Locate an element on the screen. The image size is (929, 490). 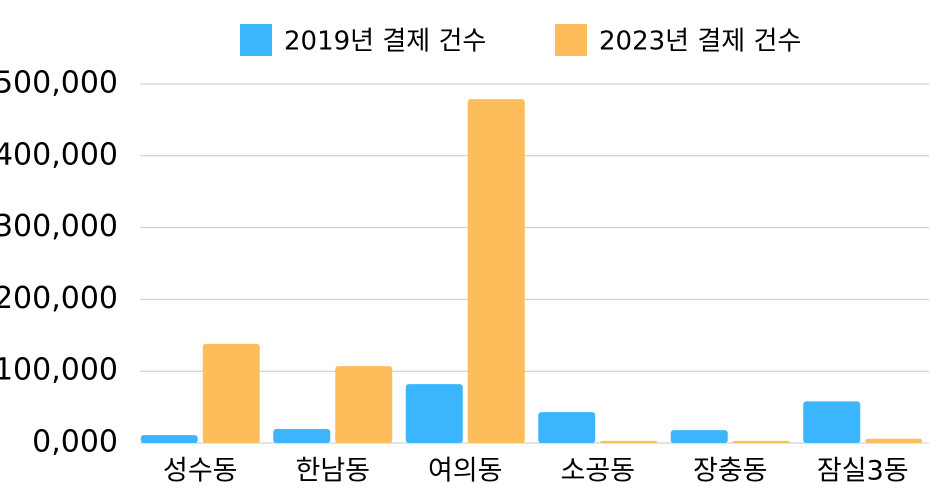
x-tick-label: 여의동 is located at coordinates (465, 471).